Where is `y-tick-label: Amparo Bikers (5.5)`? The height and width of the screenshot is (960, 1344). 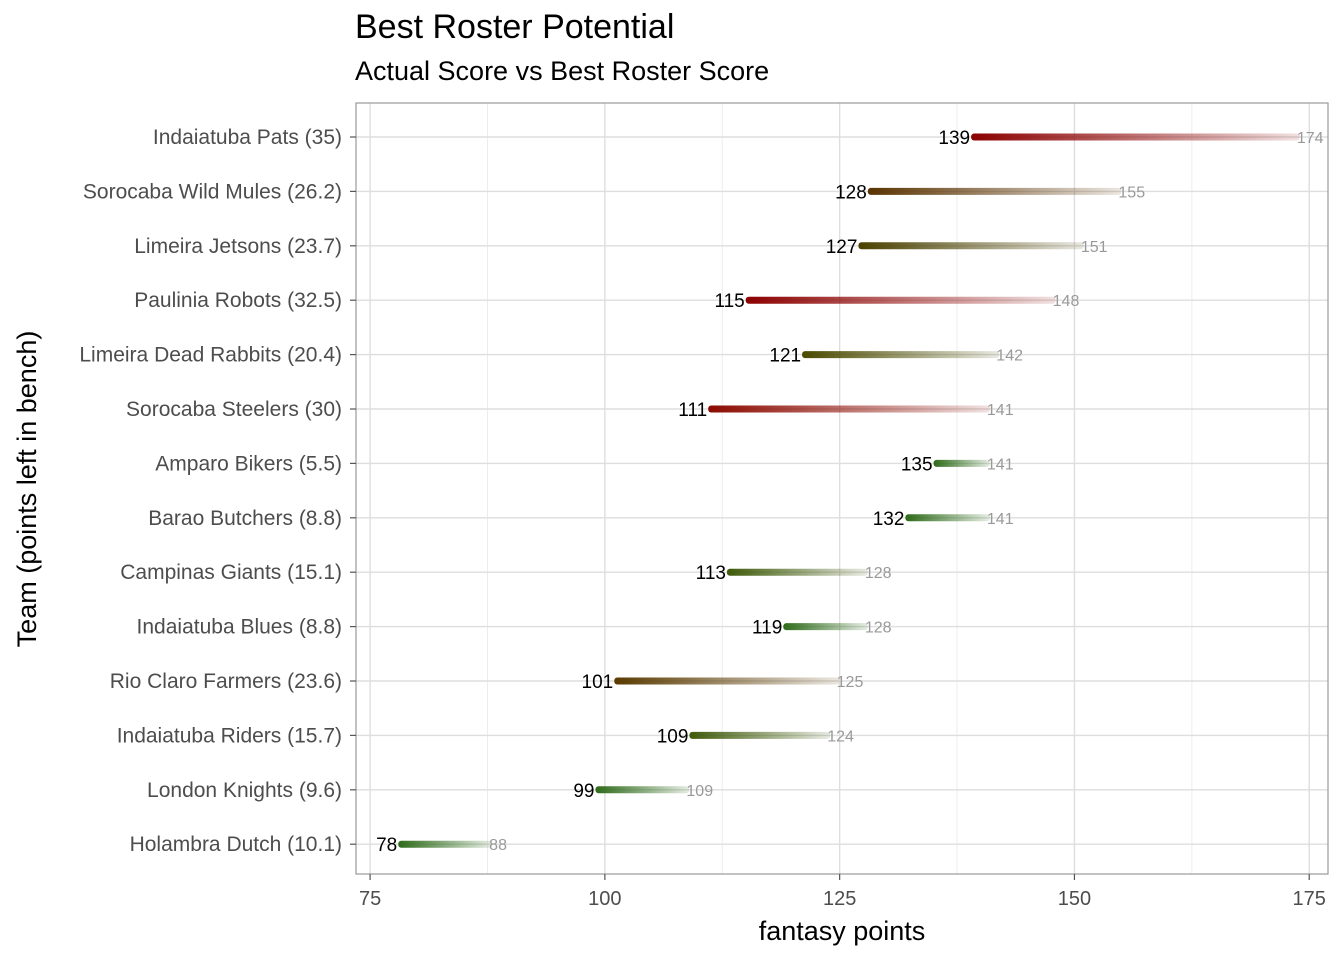
y-tick-label: Amparo Bikers (5.5) is located at coordinates (248, 463).